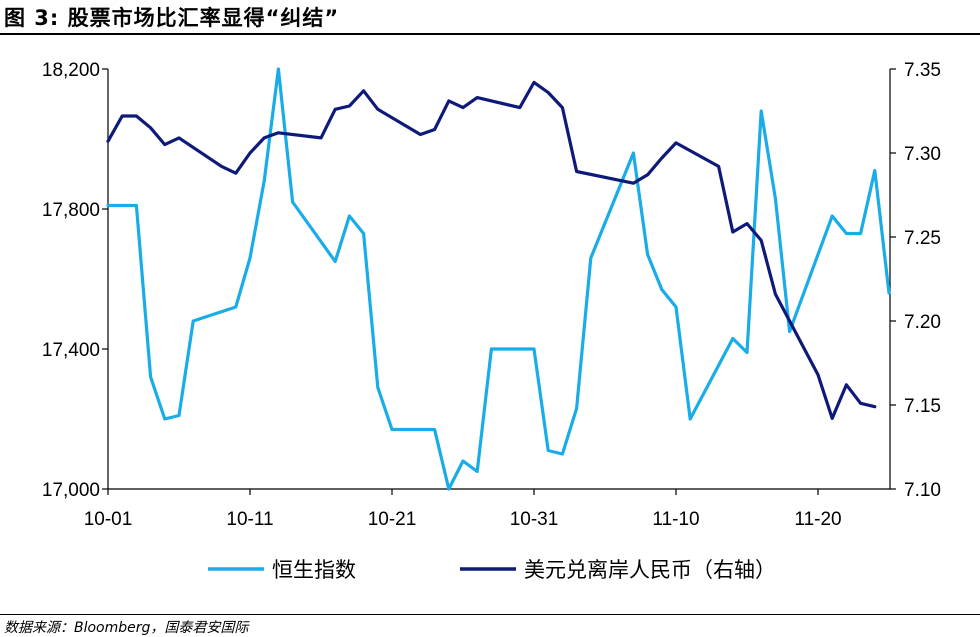 The image size is (980, 637). Describe the element at coordinates (922, 70) in the screenshot. I see `right-tick-label: 7.35` at that location.